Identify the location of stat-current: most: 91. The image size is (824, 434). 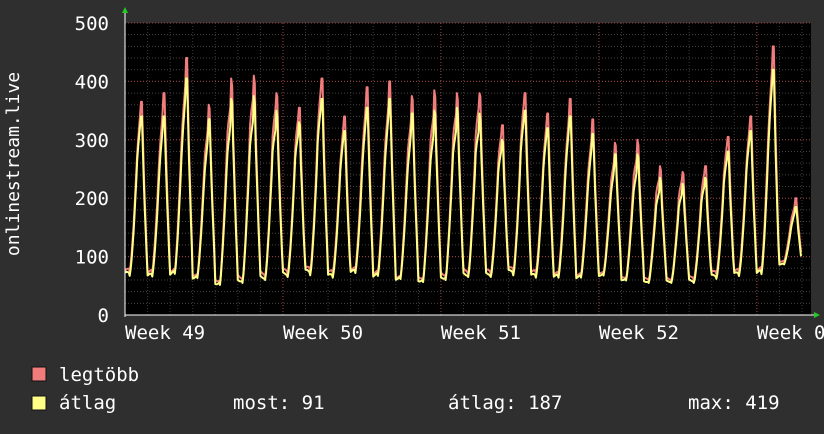
(279, 403).